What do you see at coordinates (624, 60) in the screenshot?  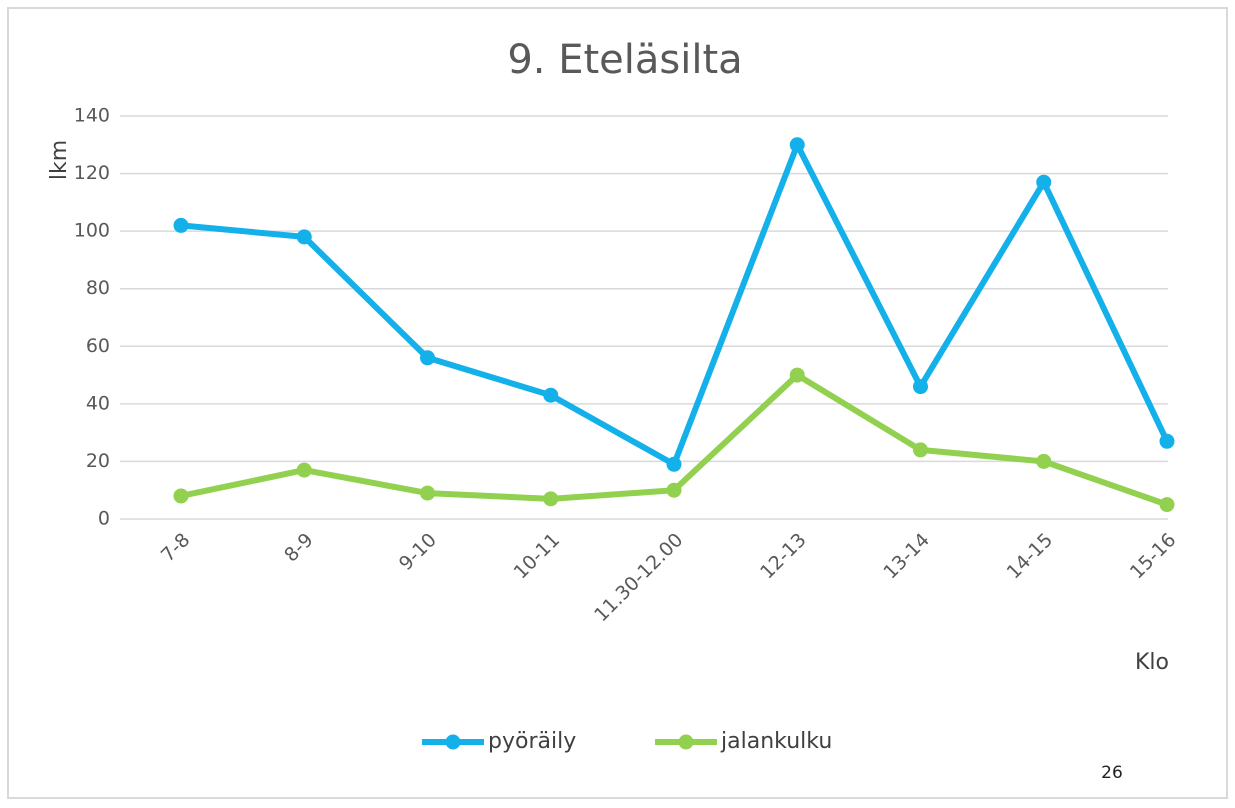 I see `chart-title: 9. Eteläsilta` at bounding box center [624, 60].